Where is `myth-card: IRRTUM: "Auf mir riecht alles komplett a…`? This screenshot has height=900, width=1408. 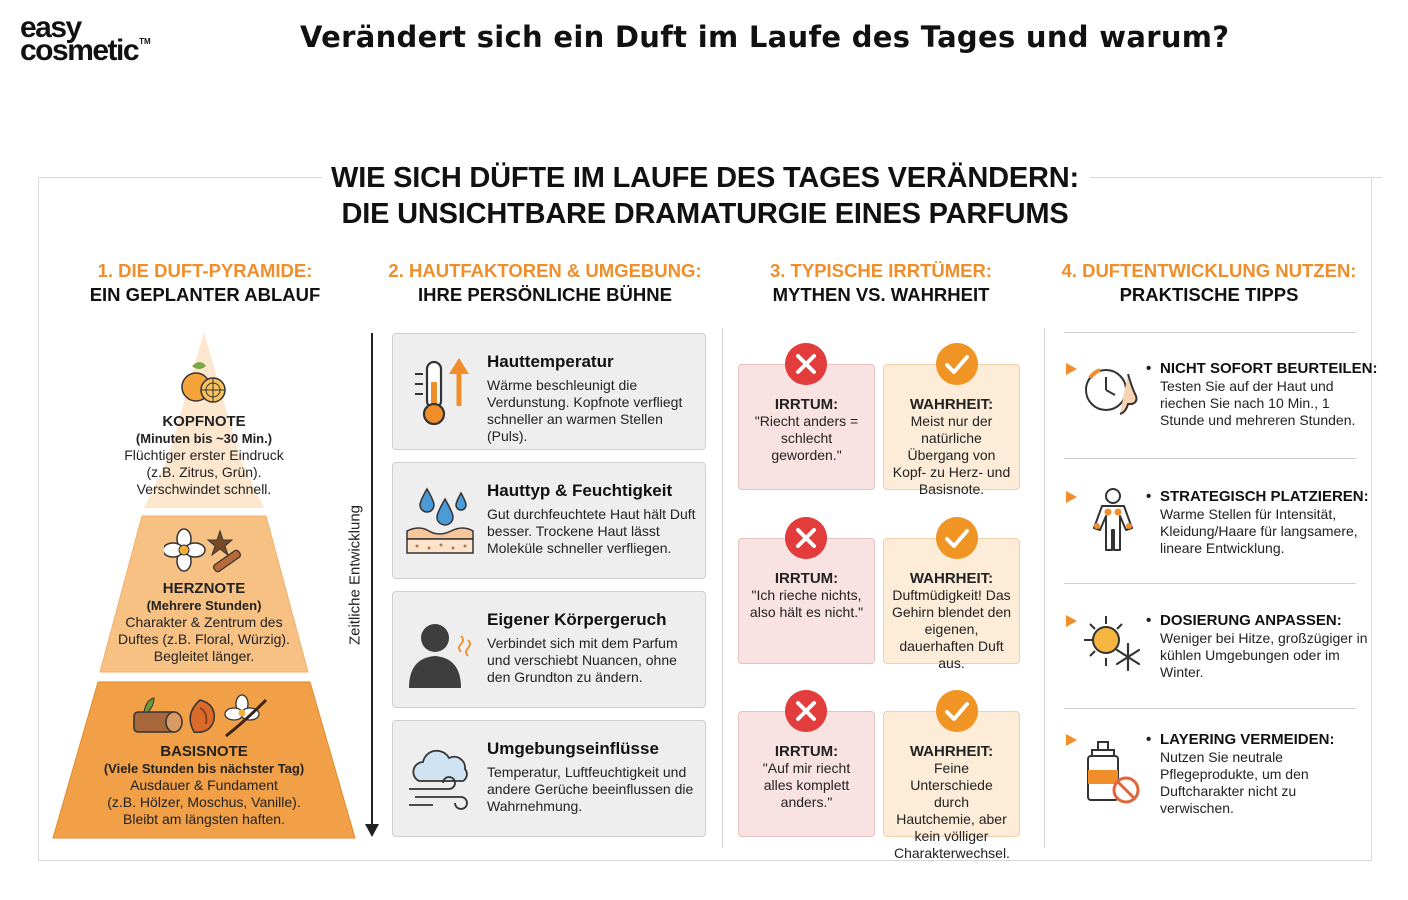 myth-card: IRRTUM: "Auf mir riecht alles komplett a… is located at coordinates (806, 774).